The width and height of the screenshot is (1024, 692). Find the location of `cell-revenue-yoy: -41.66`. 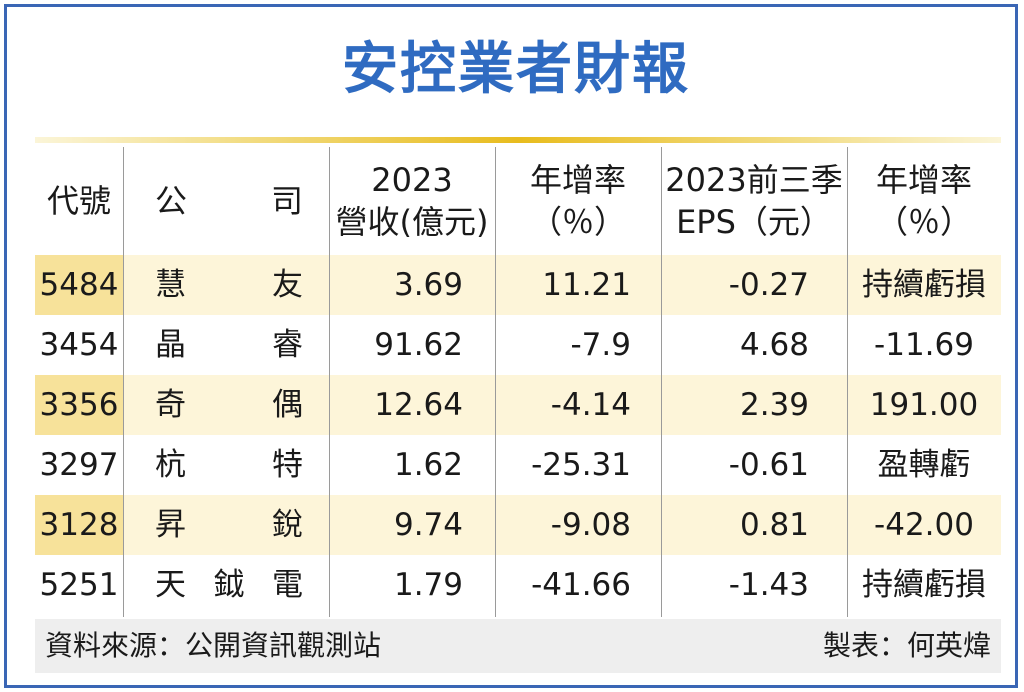

cell-revenue-yoy: -41.66 is located at coordinates (581, 585).